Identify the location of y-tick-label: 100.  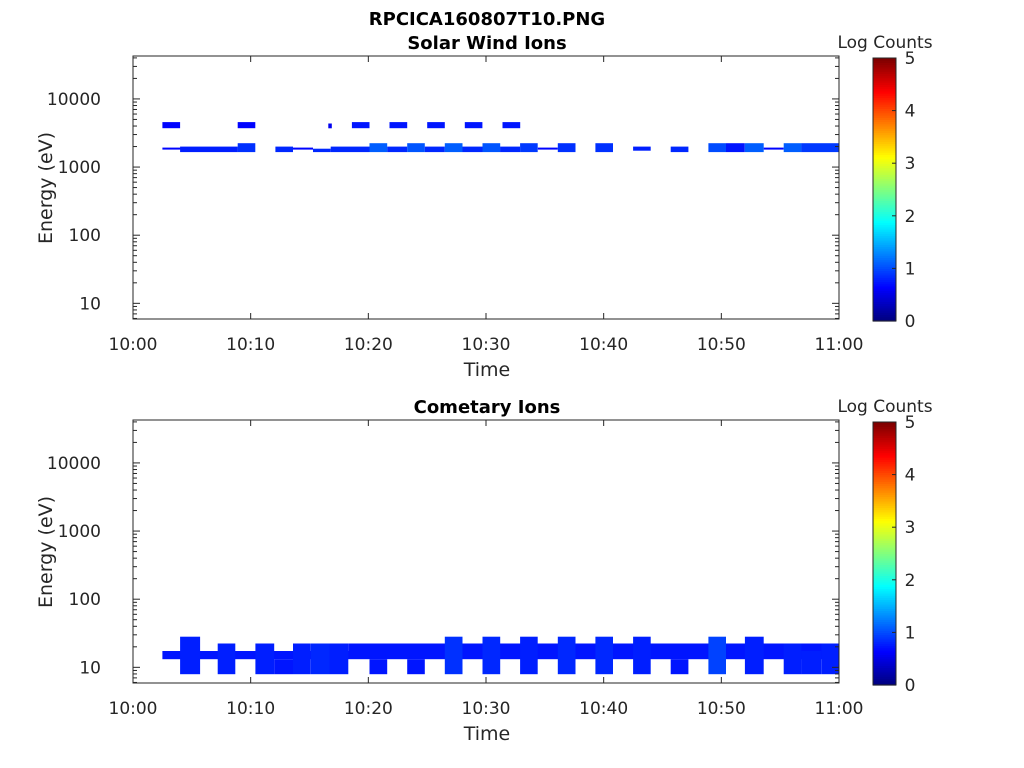
(85, 236).